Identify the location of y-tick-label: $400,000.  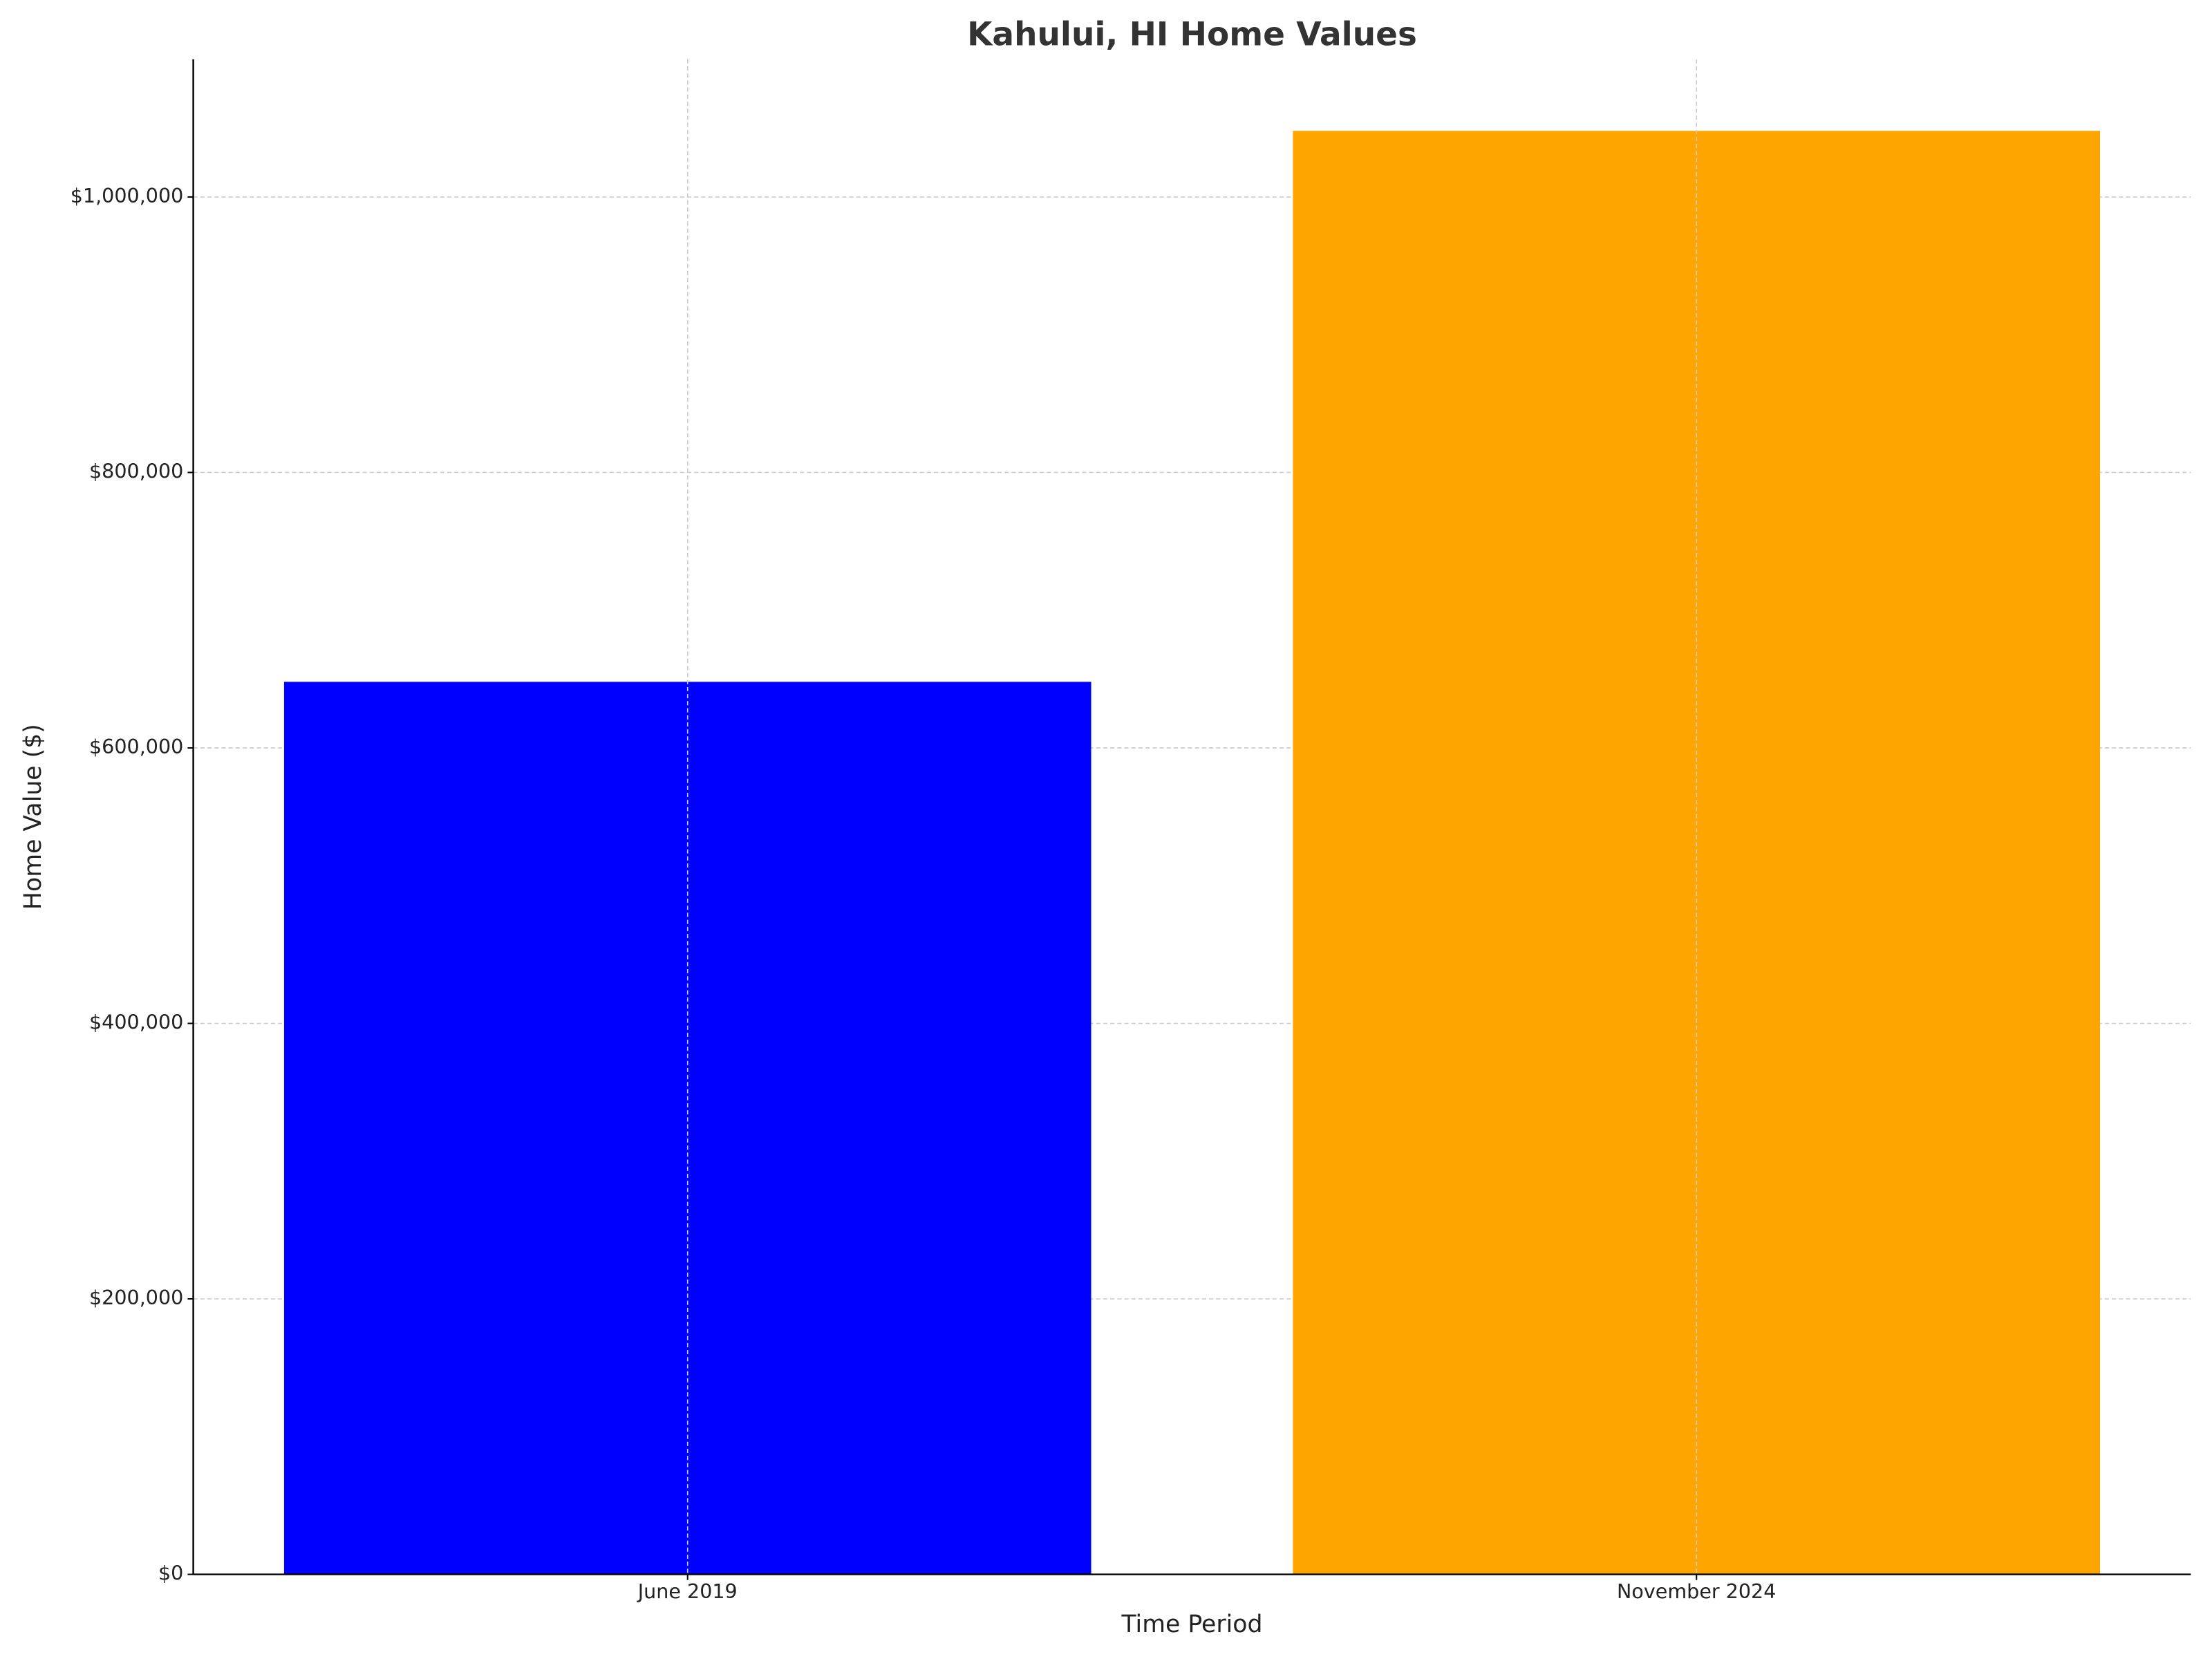
(136, 1023).